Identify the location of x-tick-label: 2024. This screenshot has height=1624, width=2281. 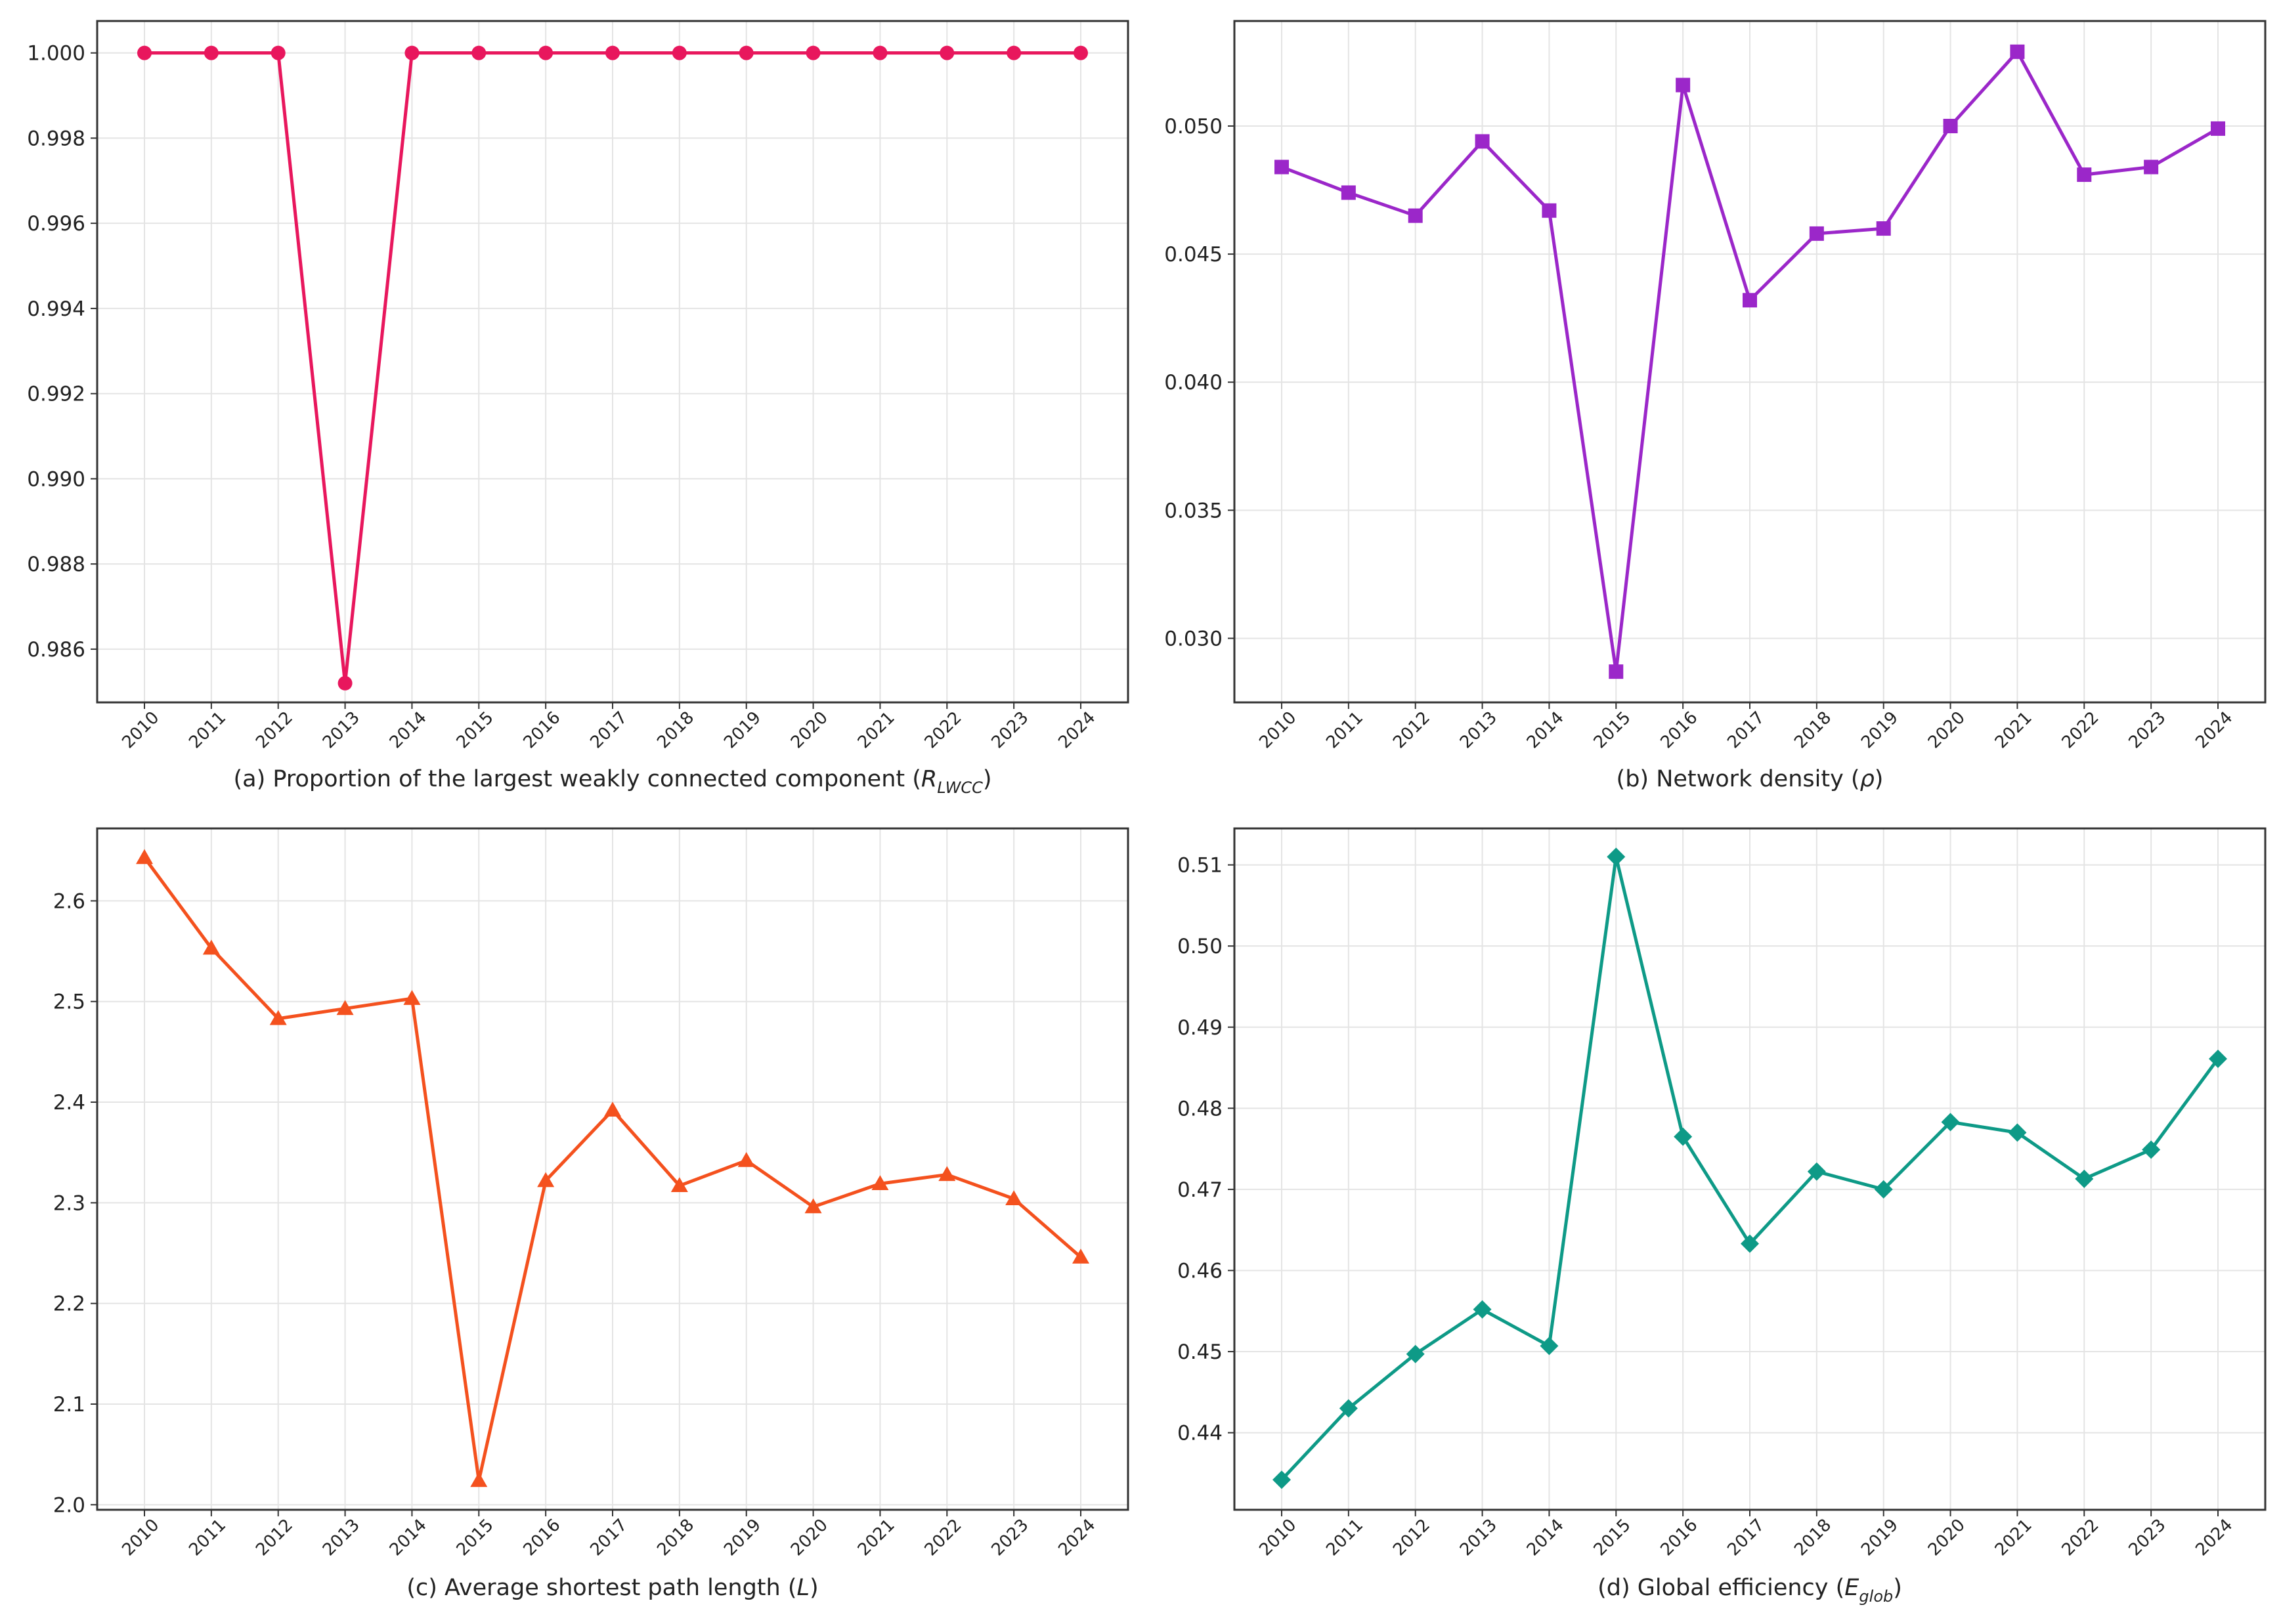
(1076, 730).